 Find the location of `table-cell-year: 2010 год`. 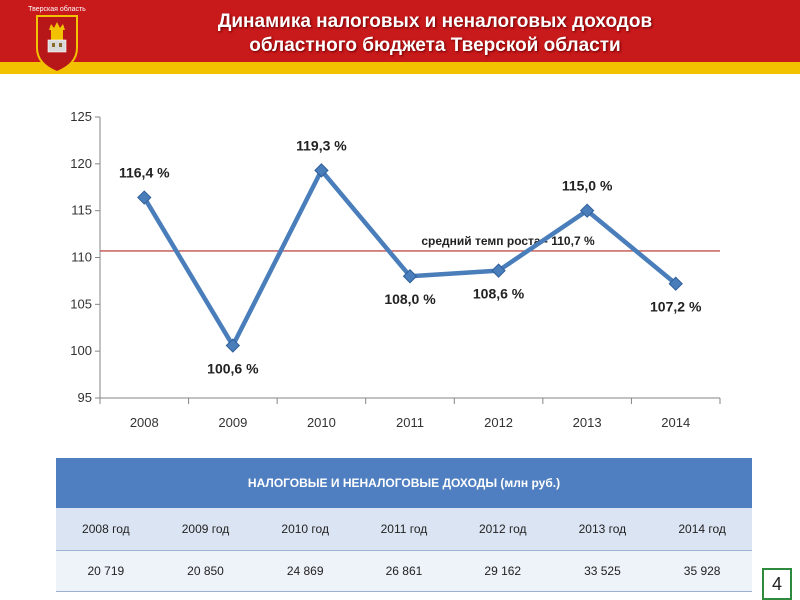

table-cell-year: 2010 год is located at coordinates (305, 529).